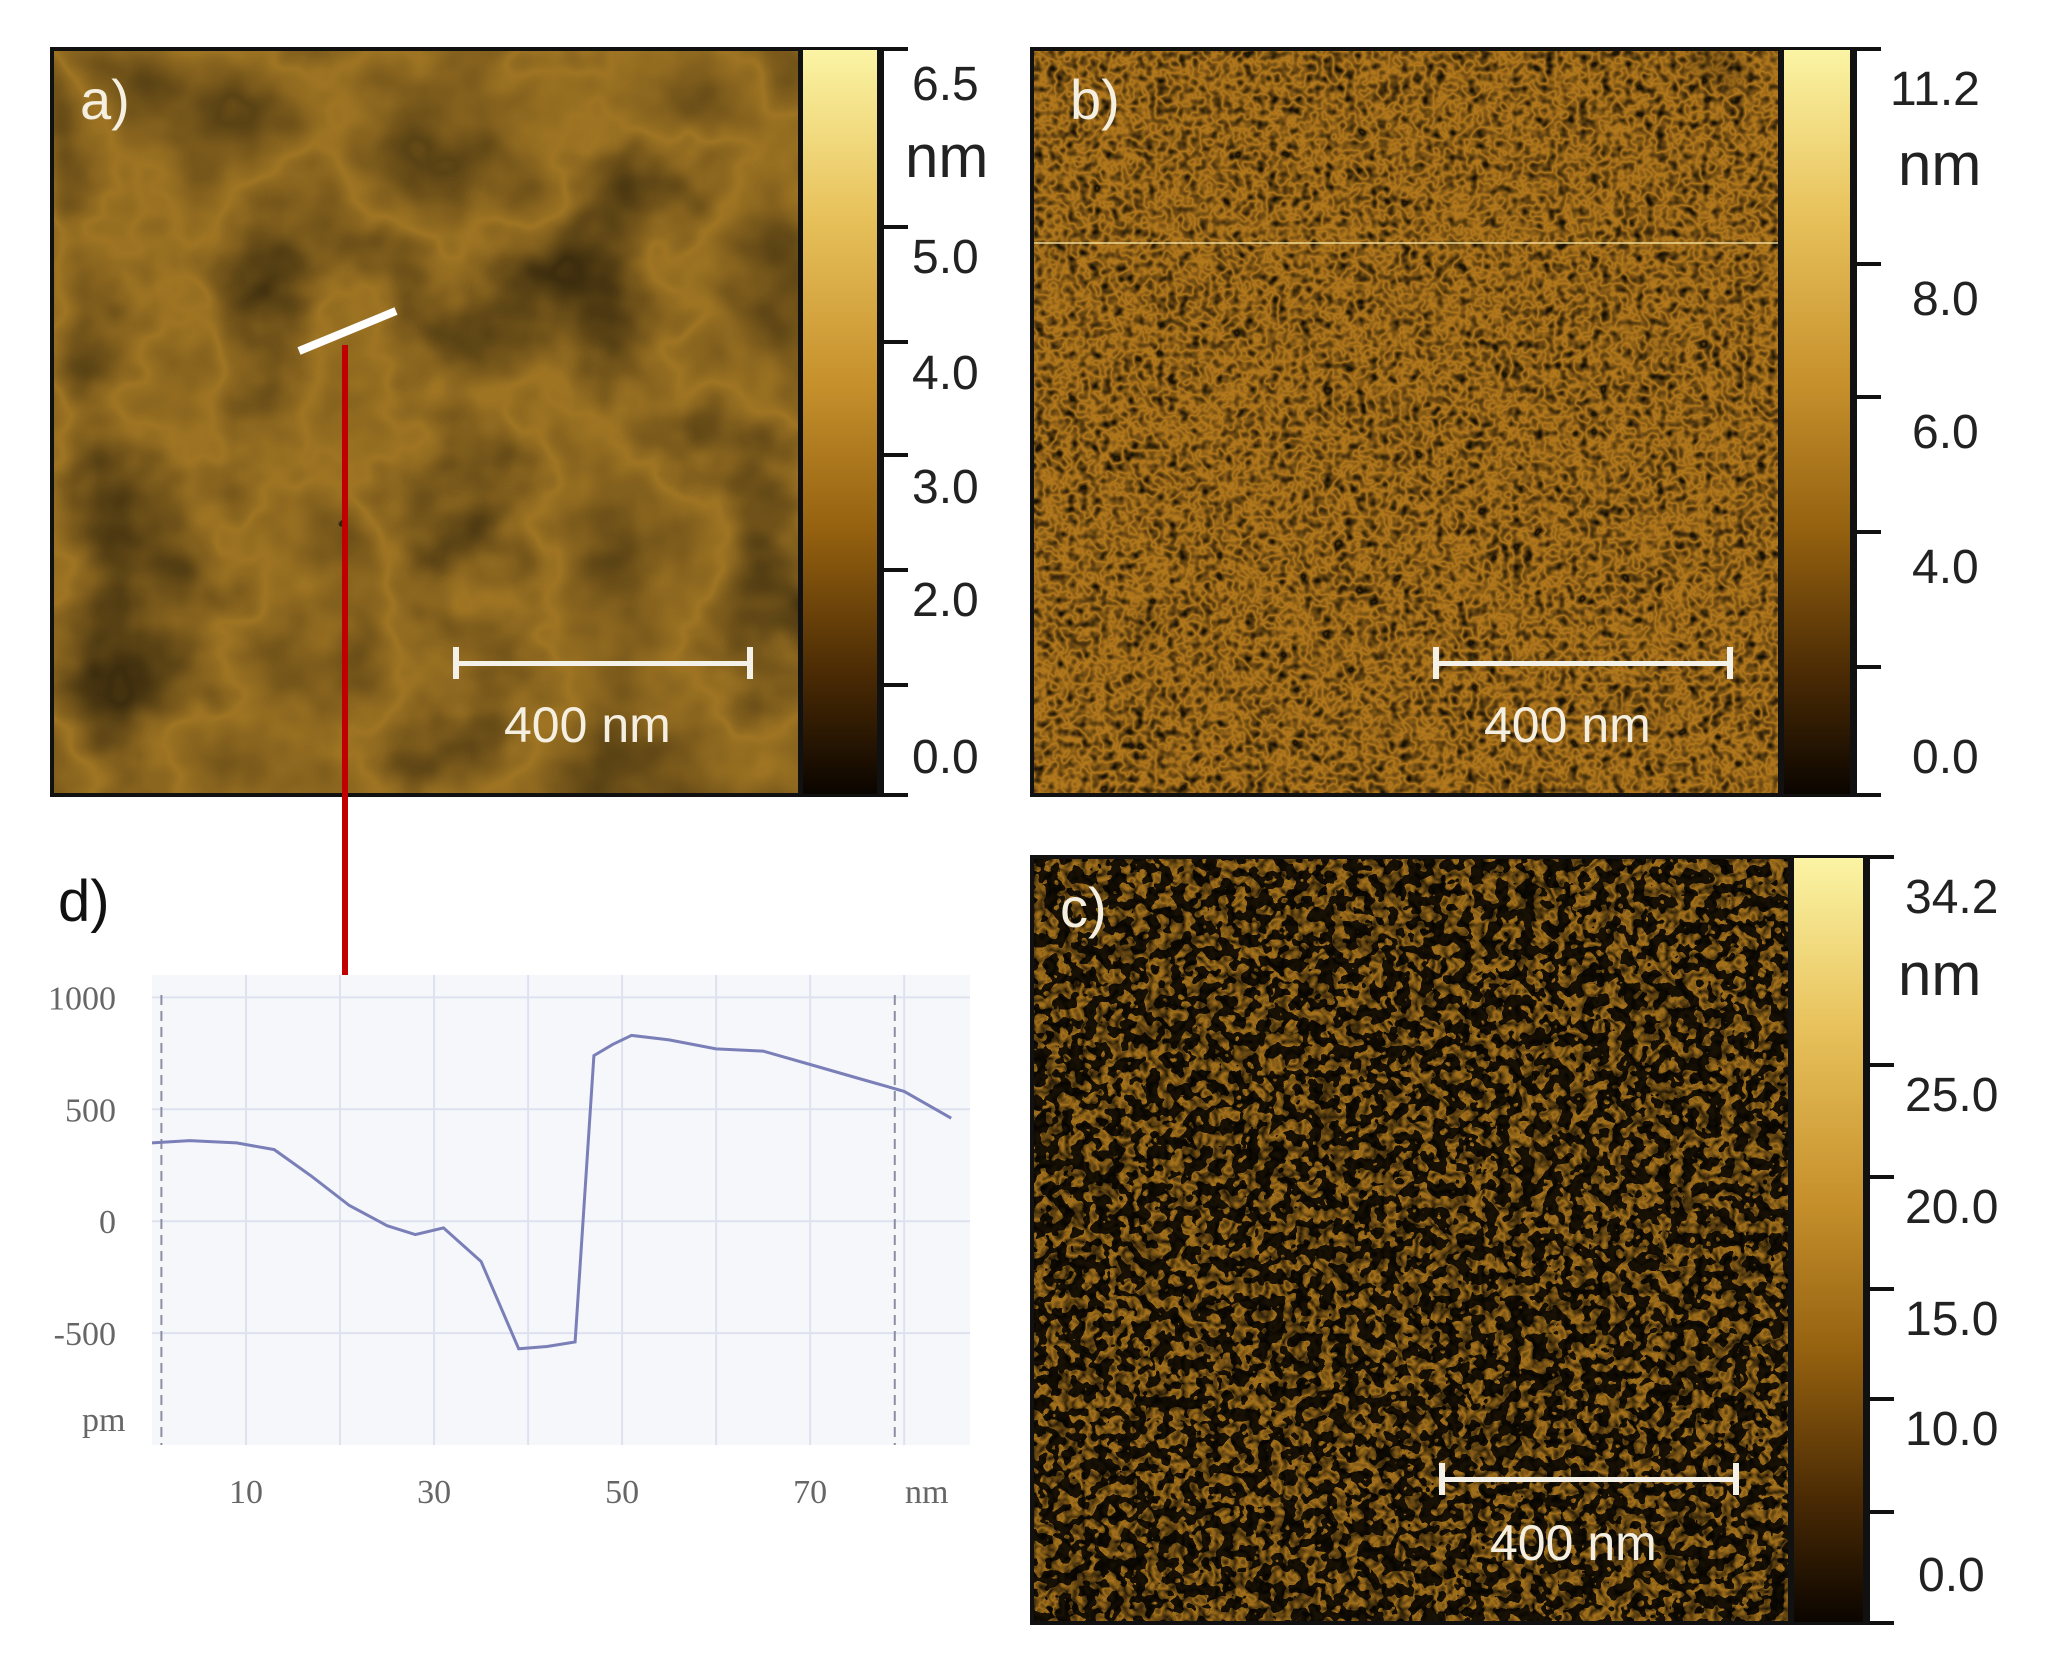  What do you see at coordinates (1095, 99) in the screenshot?
I see `panel-b-label: b)` at bounding box center [1095, 99].